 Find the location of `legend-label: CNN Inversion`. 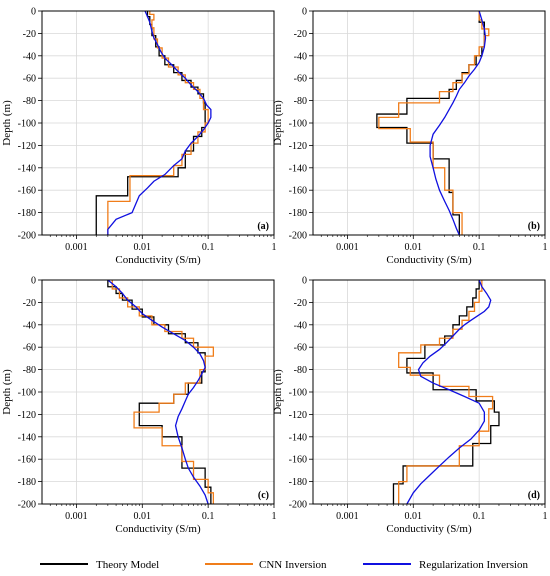

legend-label: CNN Inversion is located at coordinates (293, 565).